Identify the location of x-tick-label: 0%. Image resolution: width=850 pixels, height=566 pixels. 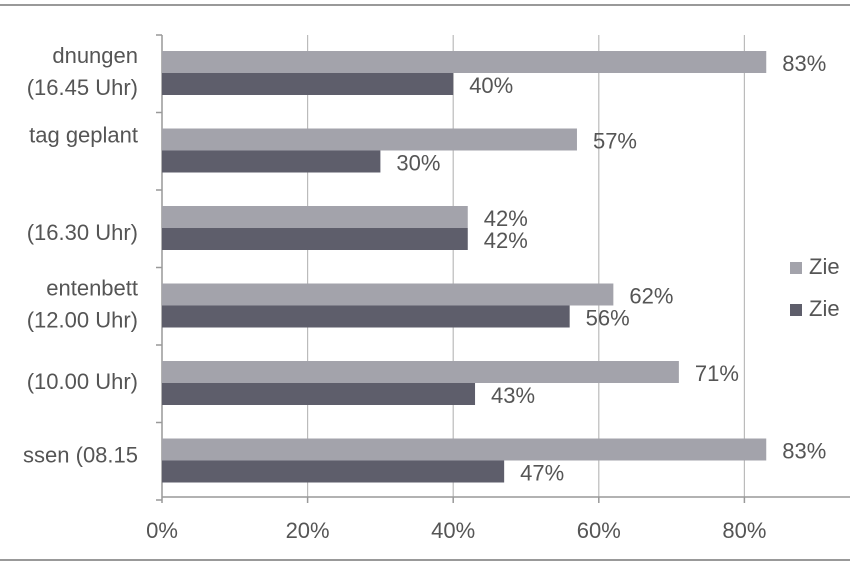
(162, 530).